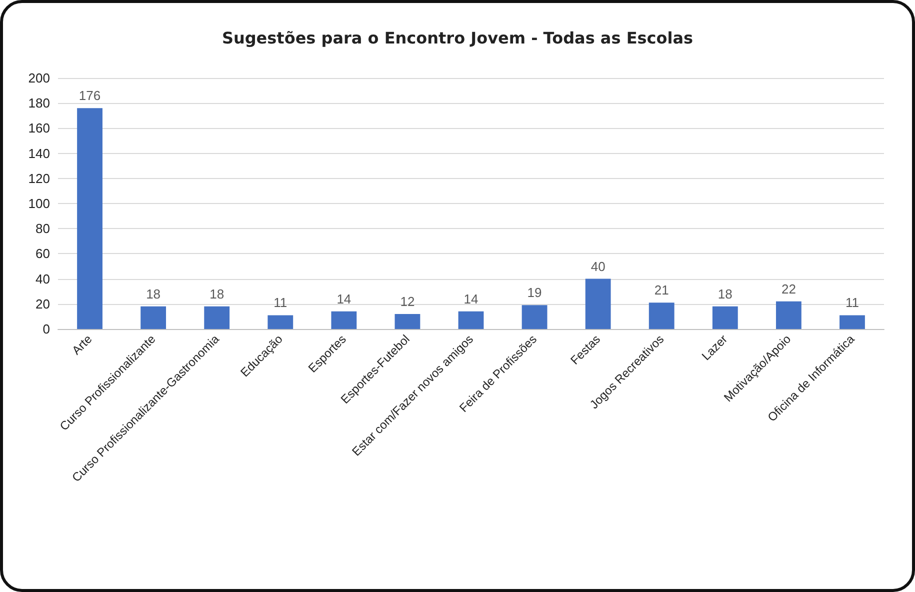 The width and height of the screenshot is (915, 592). What do you see at coordinates (39, 203) in the screenshot?
I see `y-tick-label: 100` at bounding box center [39, 203].